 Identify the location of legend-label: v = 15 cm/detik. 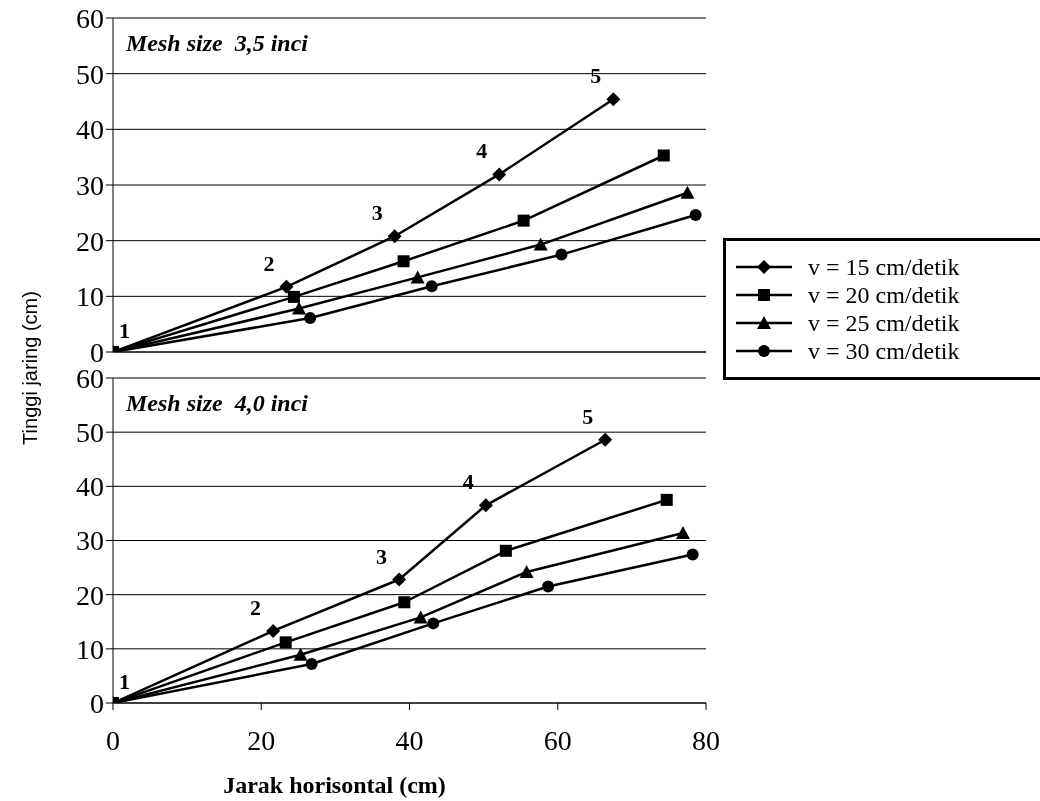
(884, 267).